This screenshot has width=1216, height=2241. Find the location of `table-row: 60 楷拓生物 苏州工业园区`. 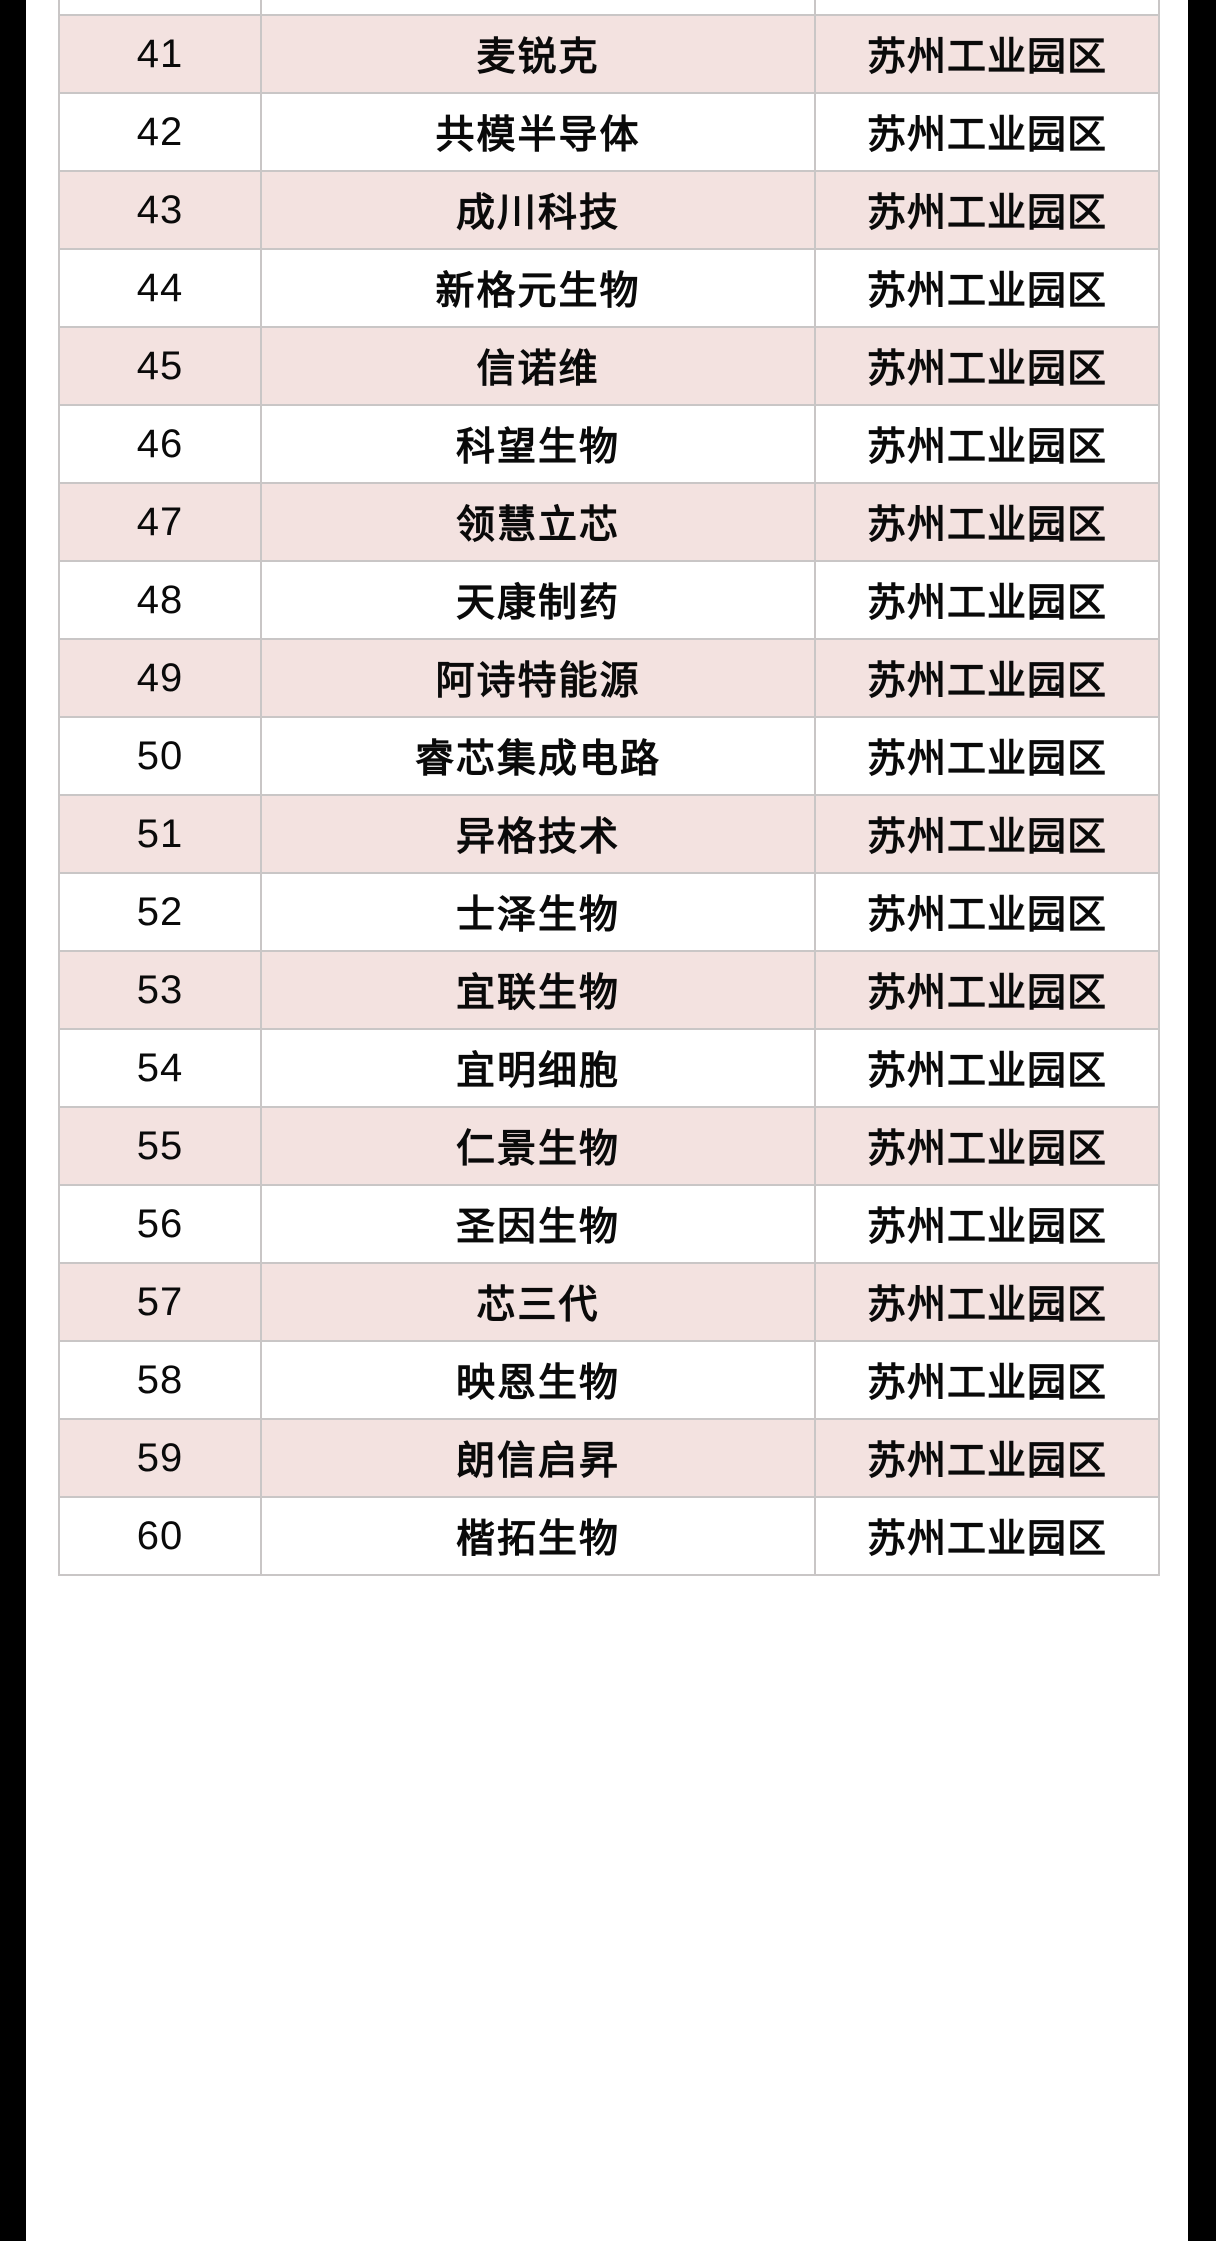

table-row: 60 楷拓生物 苏州工业园区 is located at coordinates (609, 1536).